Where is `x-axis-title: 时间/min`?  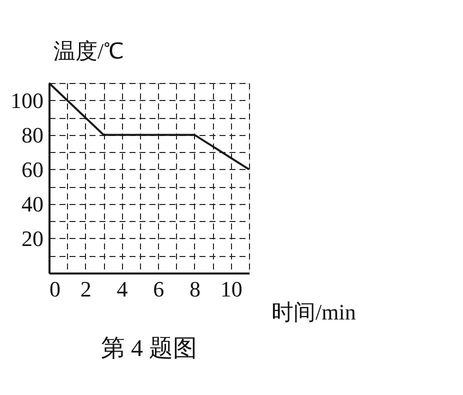 x-axis-title: 时间/min is located at coordinates (314, 312).